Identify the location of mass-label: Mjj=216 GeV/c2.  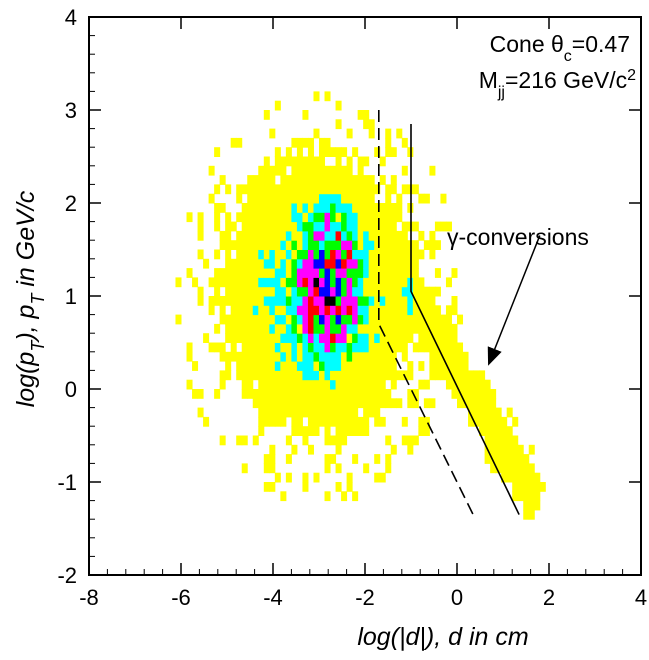
(557, 84).